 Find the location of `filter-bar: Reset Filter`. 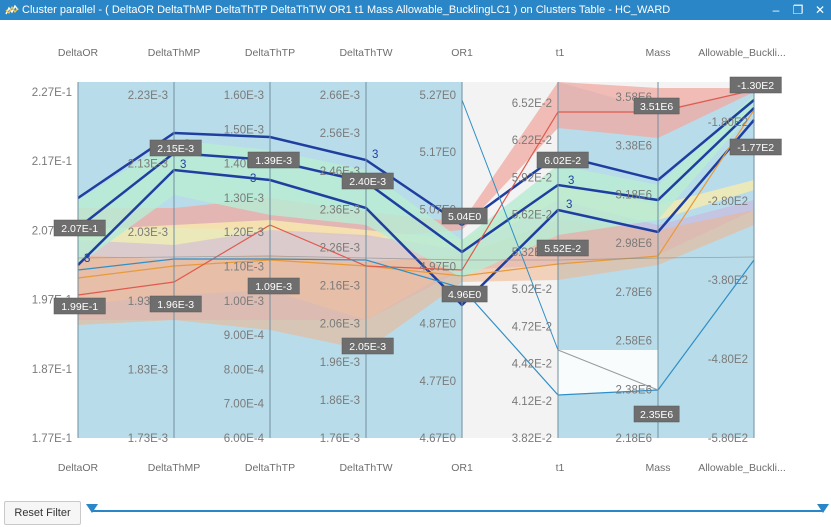

filter-bar: Reset Filter is located at coordinates (415, 512).